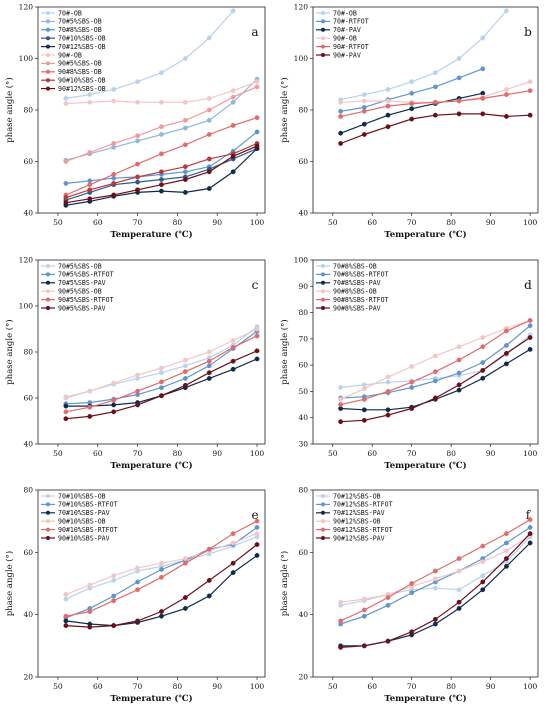  I want to click on series-90#5%SBS-OB, so click(161, 124).